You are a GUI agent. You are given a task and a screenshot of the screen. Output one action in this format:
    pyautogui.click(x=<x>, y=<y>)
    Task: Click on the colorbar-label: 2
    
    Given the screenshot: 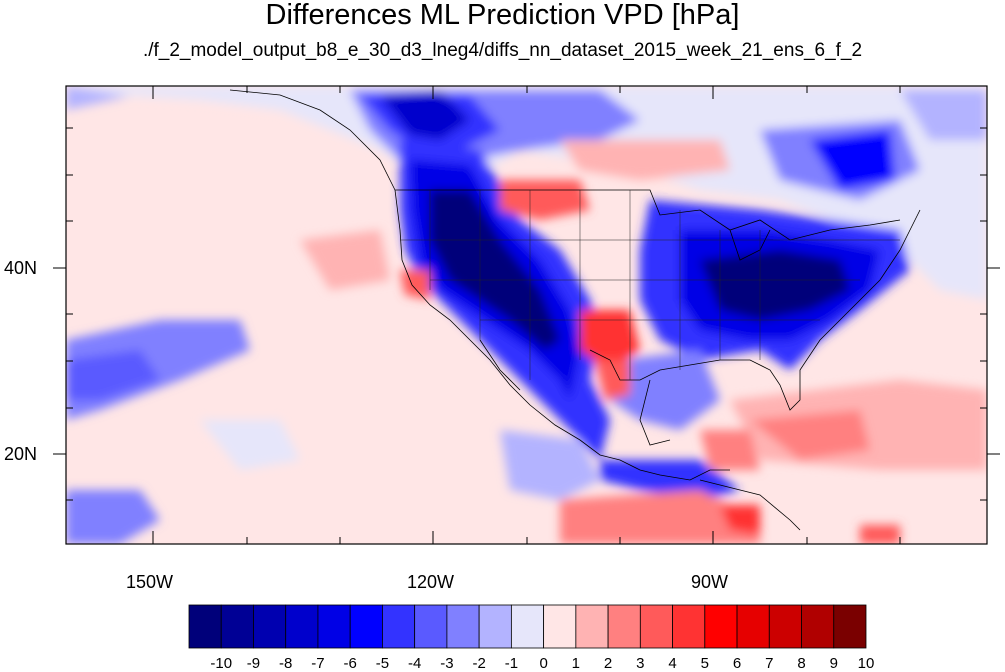 What is the action you would take?
    pyautogui.click(x=608, y=663)
    